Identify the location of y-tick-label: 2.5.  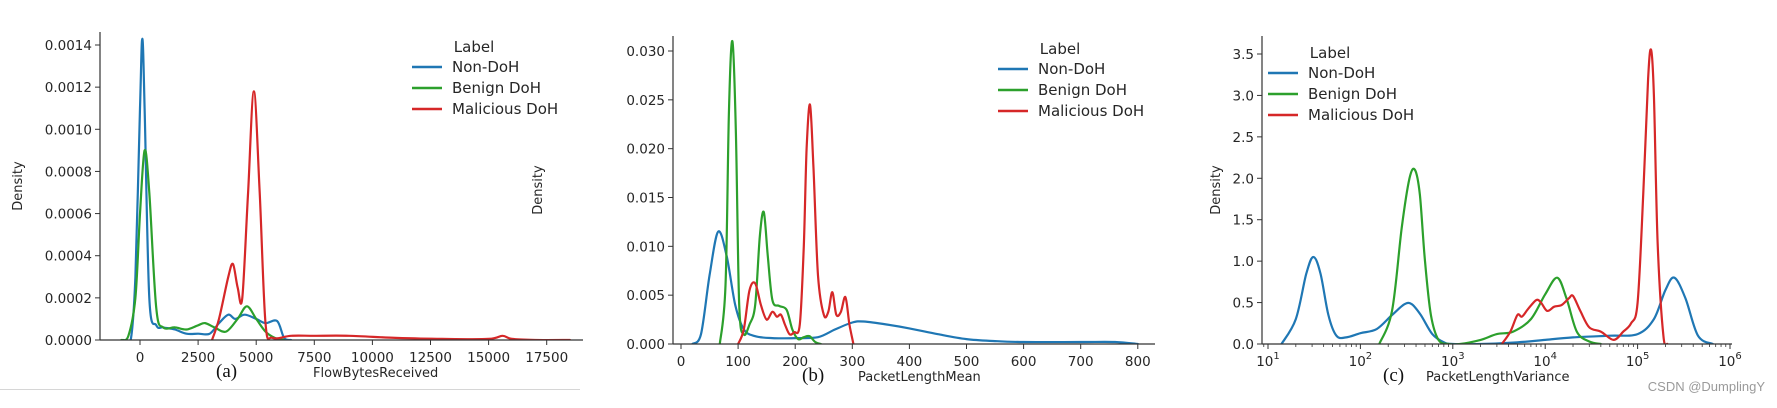
(1243, 138).